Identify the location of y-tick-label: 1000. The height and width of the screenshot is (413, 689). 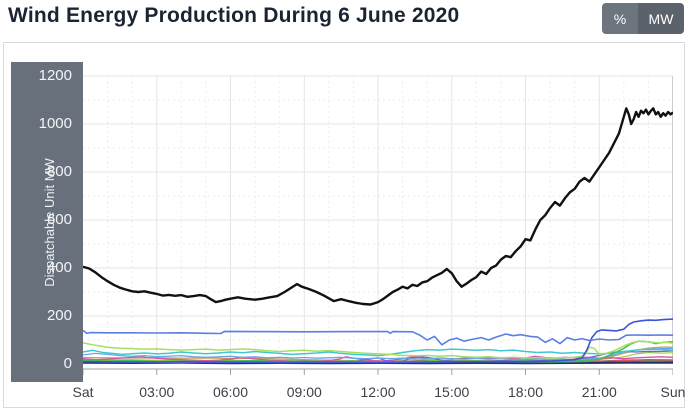
(55, 123).